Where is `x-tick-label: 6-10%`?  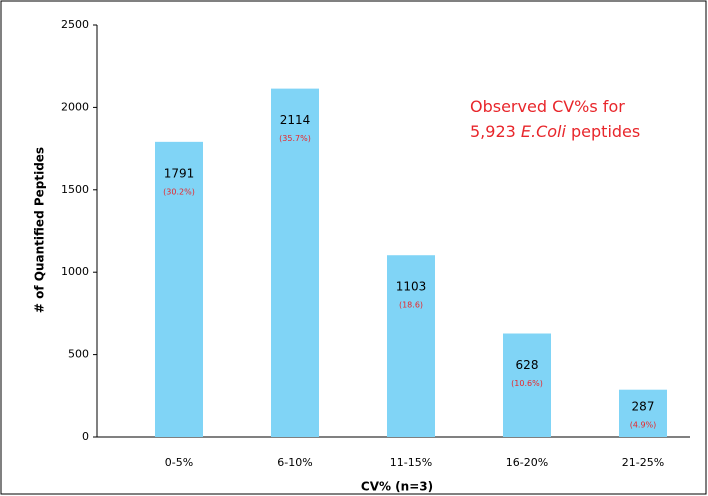 x-tick-label: 6-10% is located at coordinates (294, 462).